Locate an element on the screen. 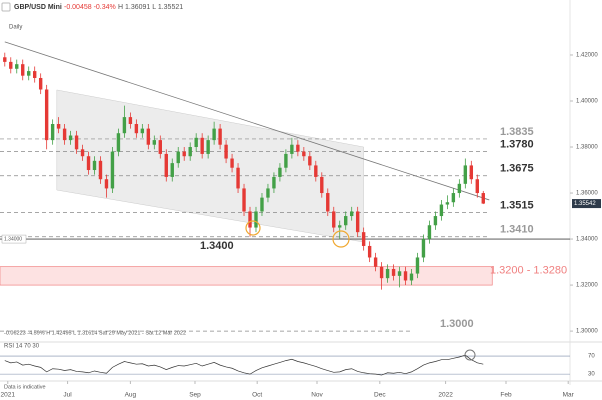 The image size is (602, 400). change: -0.00458 -0.34% is located at coordinates (90, 7).